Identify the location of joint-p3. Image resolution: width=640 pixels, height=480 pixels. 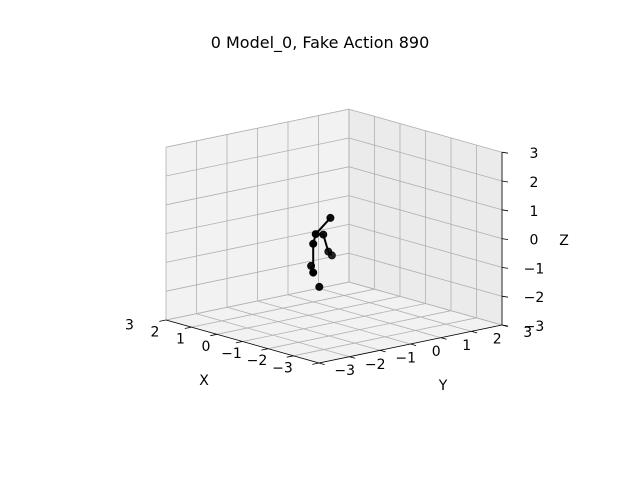
(323, 234).